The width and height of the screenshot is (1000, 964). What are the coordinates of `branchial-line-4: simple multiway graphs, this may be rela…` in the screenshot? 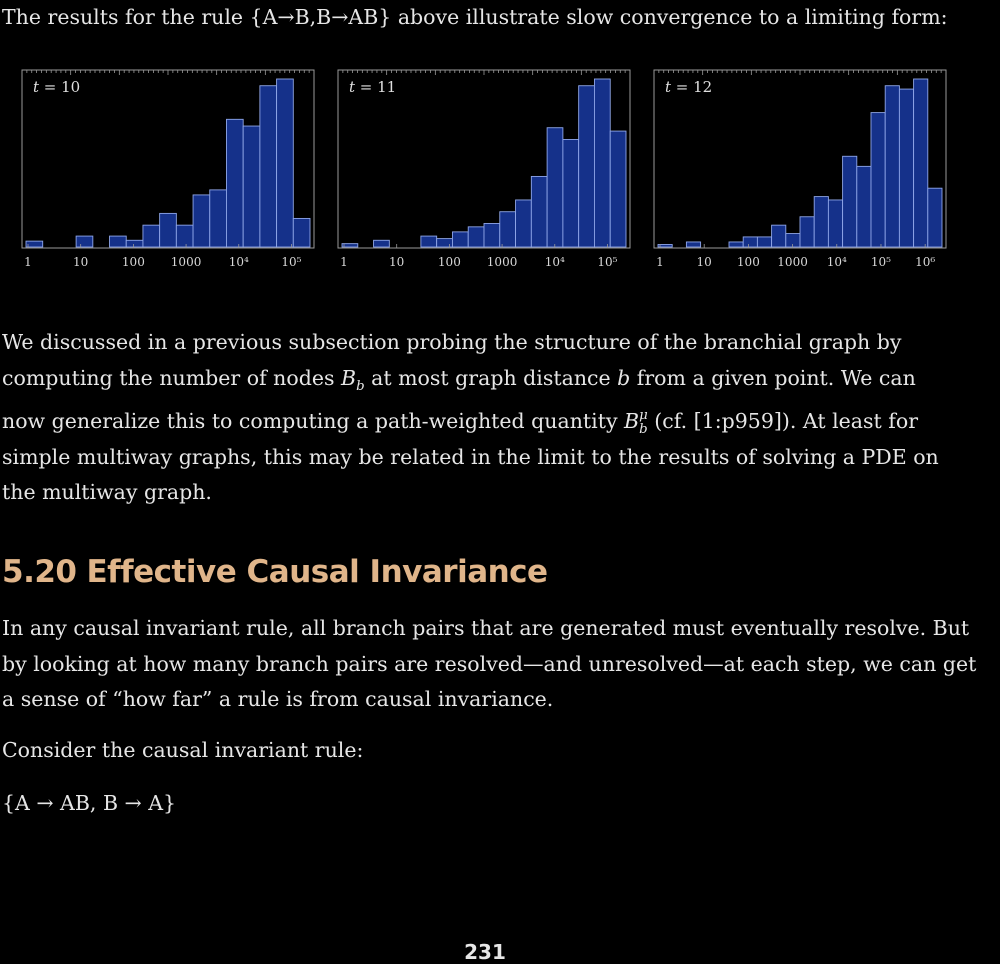 It's located at (470, 456).